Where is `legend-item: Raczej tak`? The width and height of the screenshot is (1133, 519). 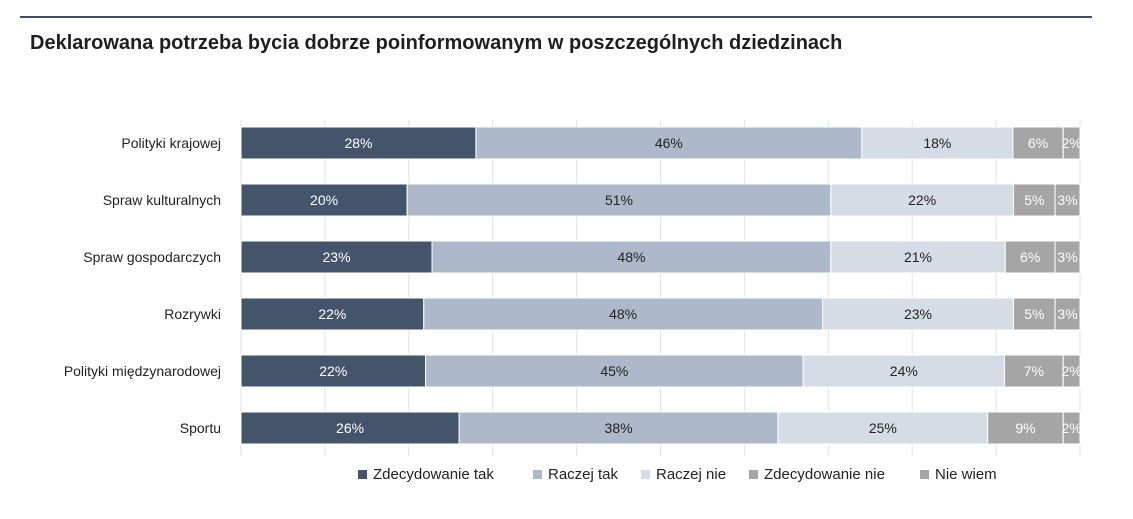
legend-item: Raczej tak is located at coordinates (575, 474).